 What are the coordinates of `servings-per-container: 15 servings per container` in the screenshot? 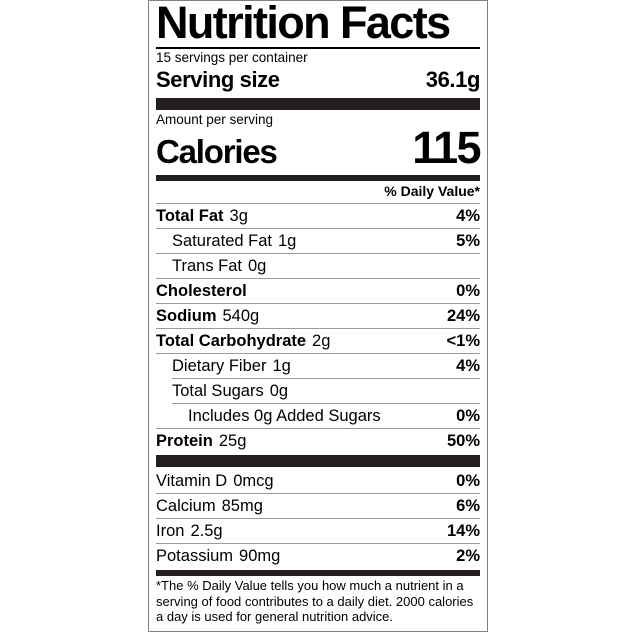 It's located at (232, 57).